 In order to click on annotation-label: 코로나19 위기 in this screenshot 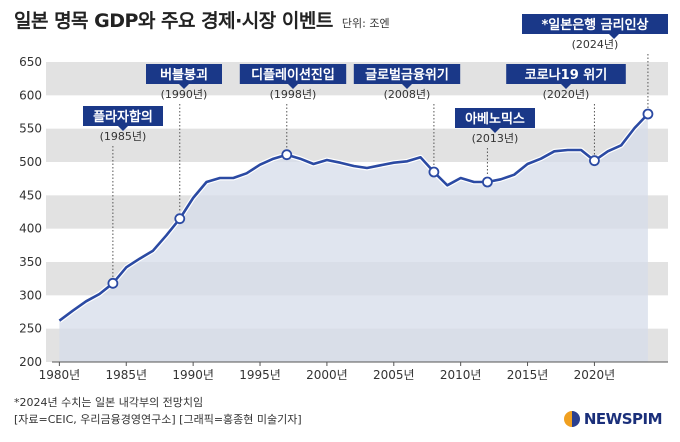, I will do `click(566, 75)`.